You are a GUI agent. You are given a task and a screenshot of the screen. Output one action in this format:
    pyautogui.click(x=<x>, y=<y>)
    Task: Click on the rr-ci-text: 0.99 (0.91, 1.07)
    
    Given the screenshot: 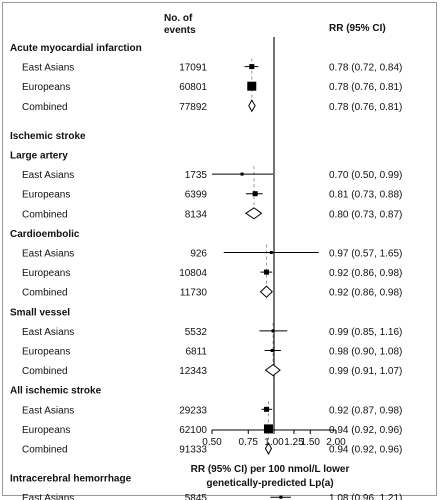 What is the action you would take?
    pyautogui.click(x=365, y=371)
    